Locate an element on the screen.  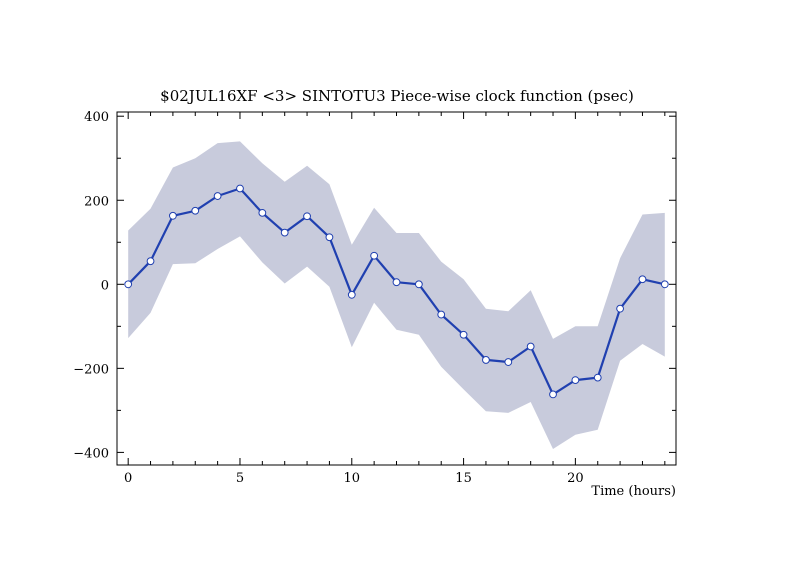
y-tick-label: −200 is located at coordinates (91, 369).